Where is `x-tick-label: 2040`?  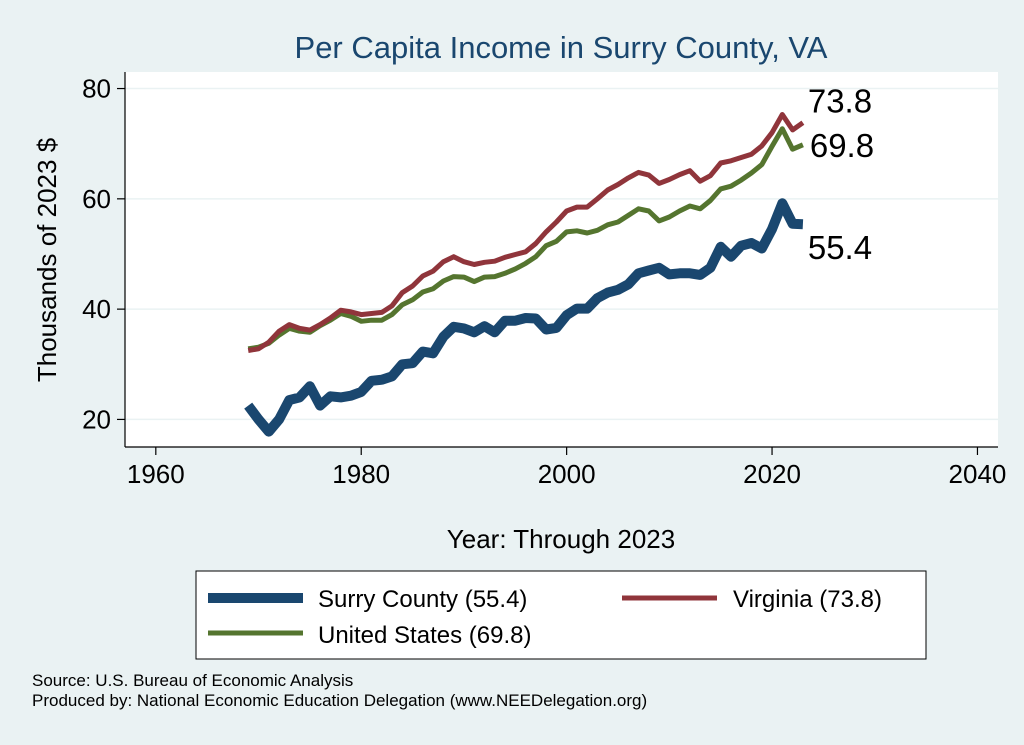
x-tick-label: 2040 is located at coordinates (978, 474).